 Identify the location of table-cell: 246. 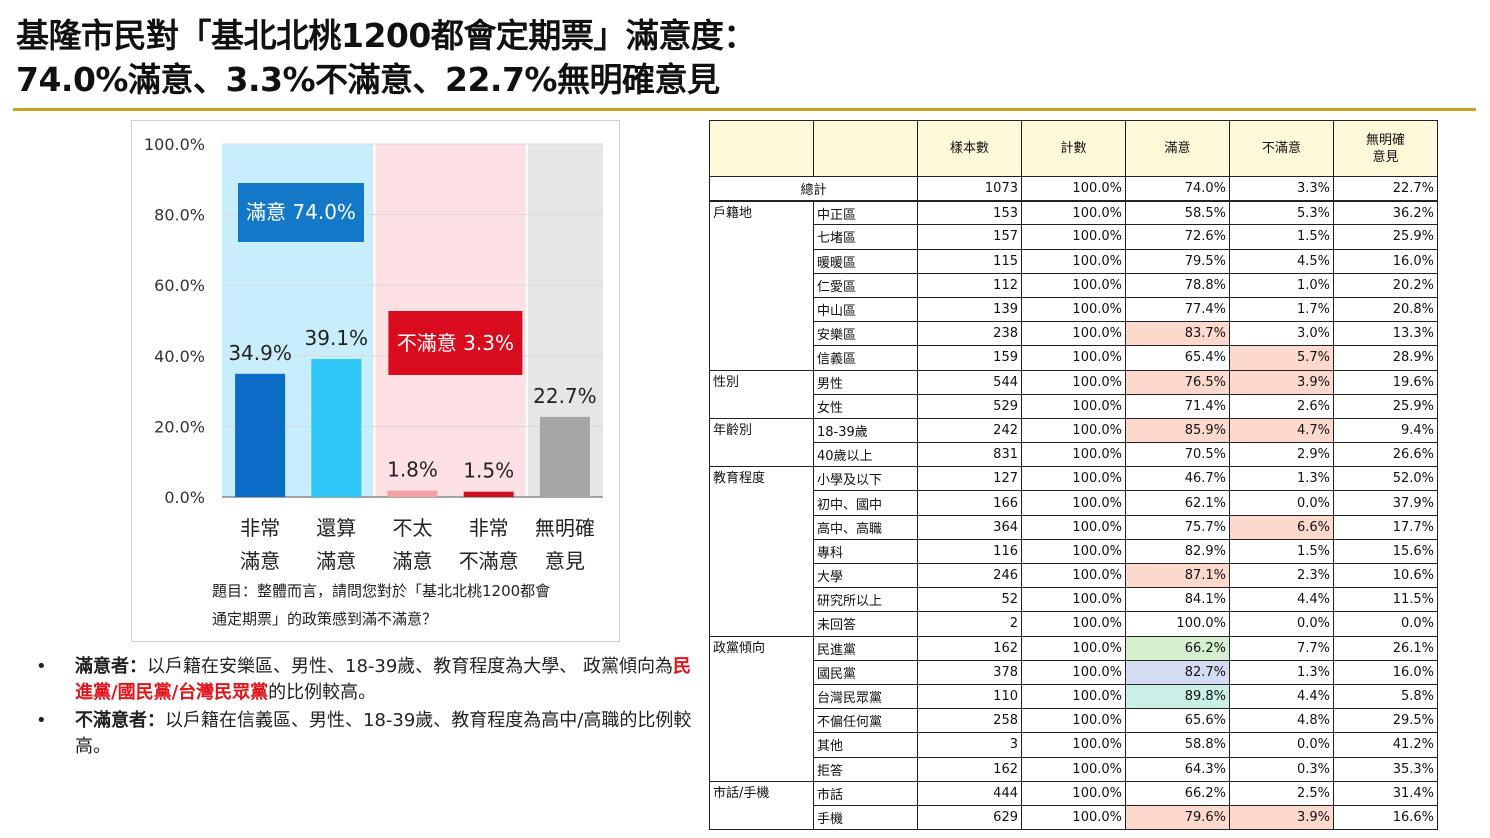
(969, 575).